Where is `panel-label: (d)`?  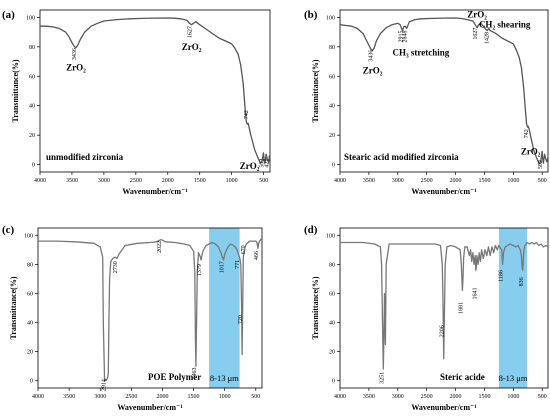
panel-label: (d) is located at coordinates (311, 230).